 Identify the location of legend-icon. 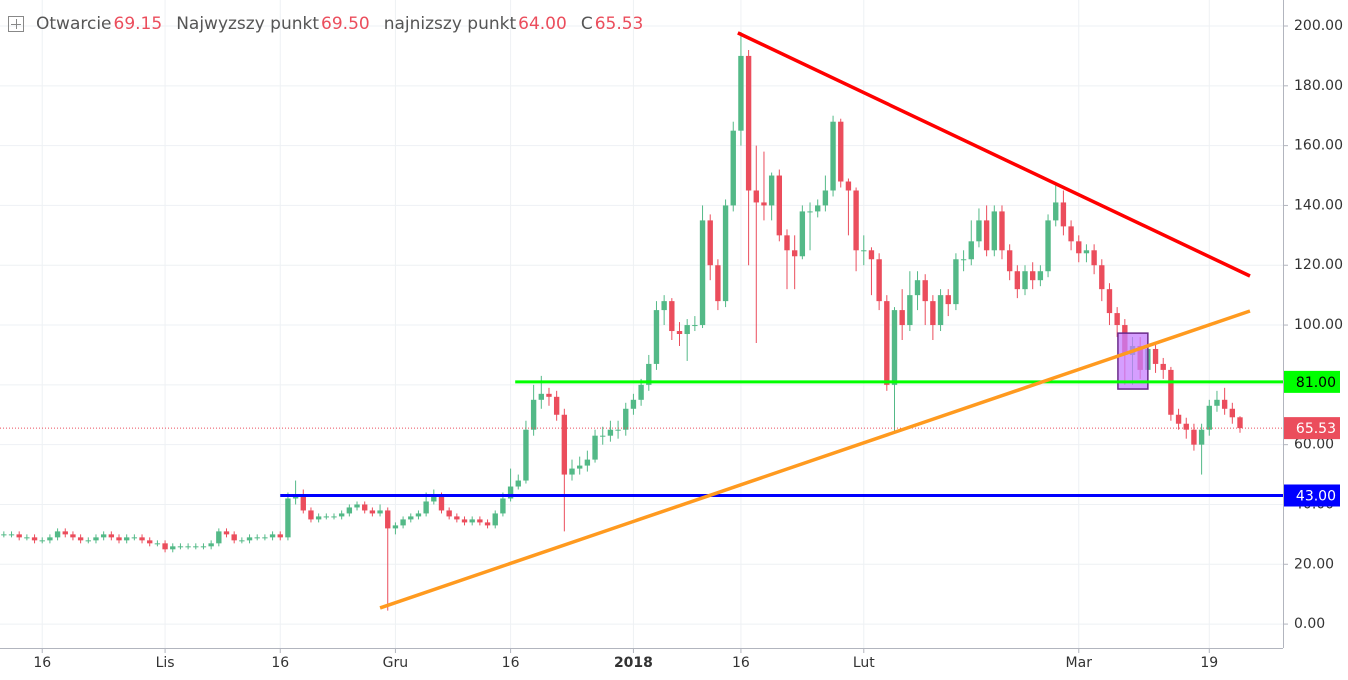
(16, 24).